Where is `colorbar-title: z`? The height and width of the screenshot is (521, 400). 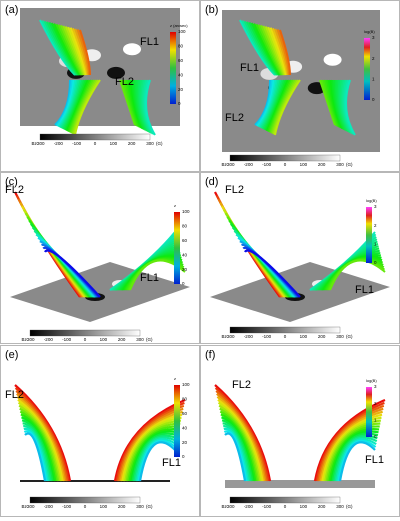
colorbar-title: z is located at coordinates (175, 378).